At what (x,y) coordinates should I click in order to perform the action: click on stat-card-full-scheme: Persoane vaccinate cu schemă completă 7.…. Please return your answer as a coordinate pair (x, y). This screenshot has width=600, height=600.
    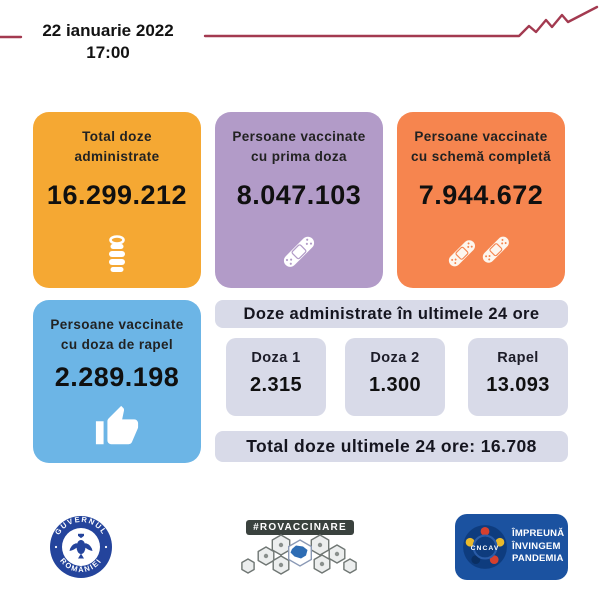
    Looking at the image, I should click on (481, 200).